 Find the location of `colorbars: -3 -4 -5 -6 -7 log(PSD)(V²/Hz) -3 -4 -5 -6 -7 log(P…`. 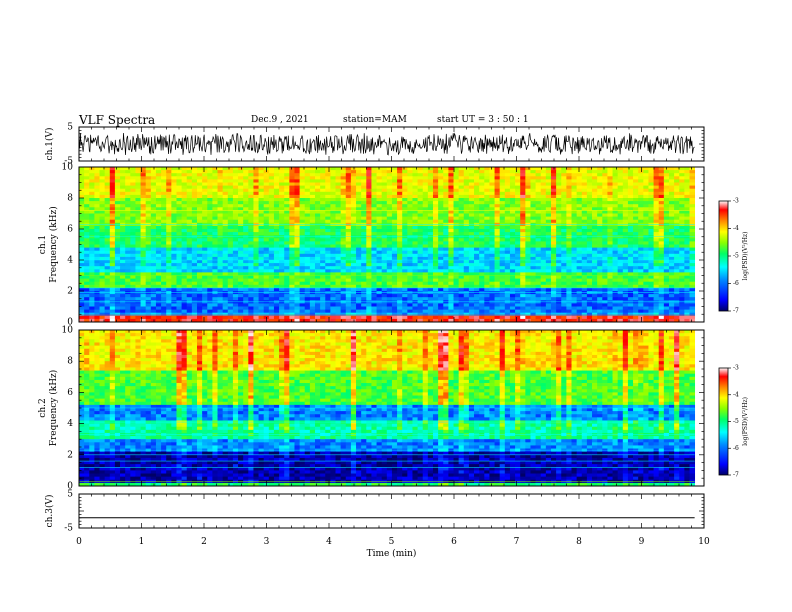

colorbars: -3 -4 -5 -6 -7 log(PSD)(V²/Hz) -3 -4 -5 -6 -7 log(P… is located at coordinates (733, 338).